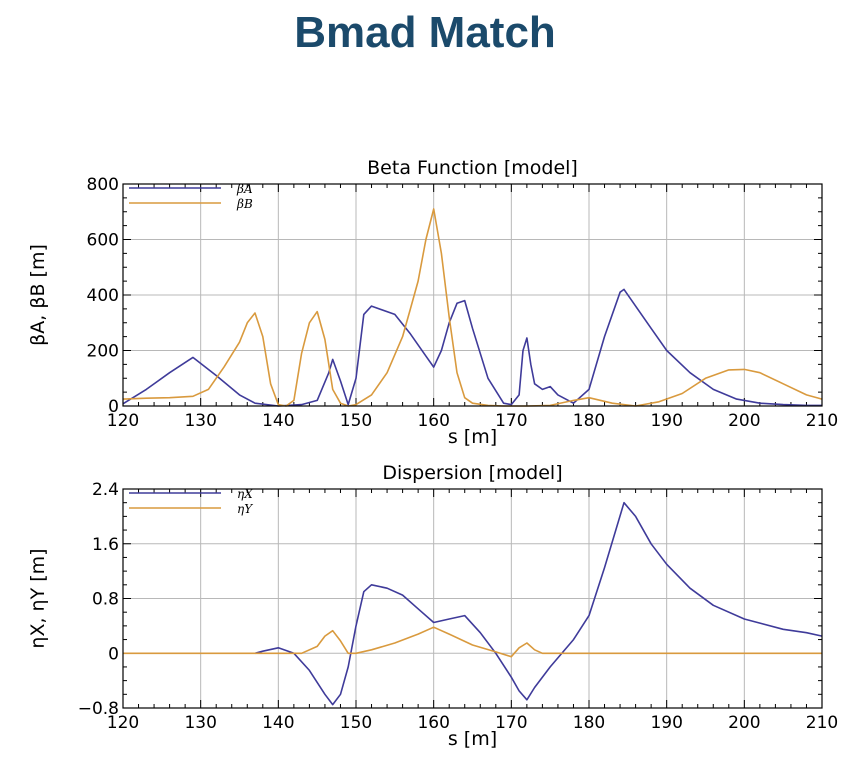 The image size is (850, 759). What do you see at coordinates (103, 185) in the screenshot?
I see `y-tick-label: 800` at bounding box center [103, 185].